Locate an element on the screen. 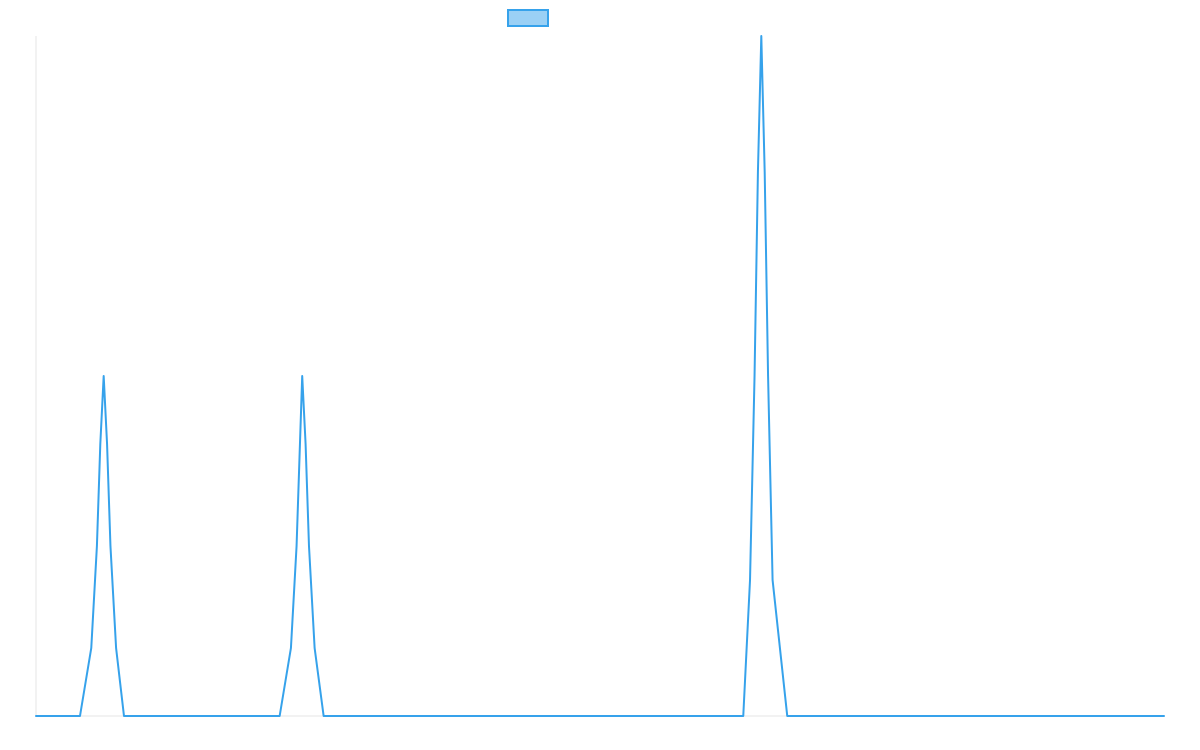 This screenshot has height=750, width=1200. legend-swatch is located at coordinates (528, 18).